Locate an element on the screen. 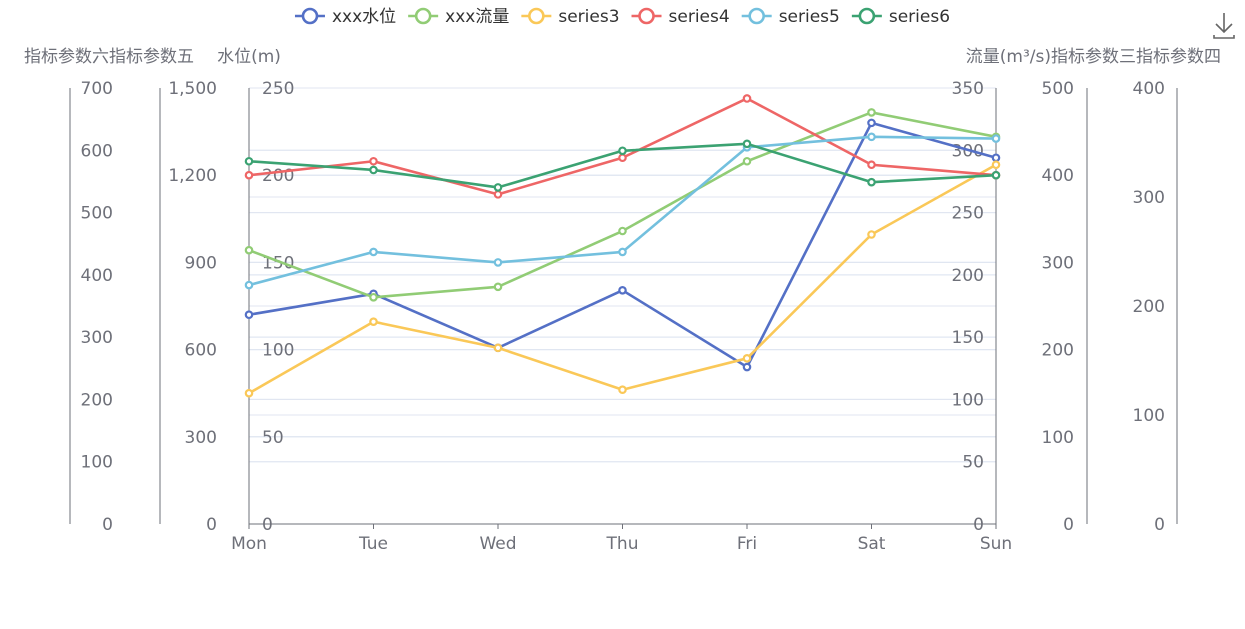  axis-name-y6: 指标参数六 is located at coordinates (66, 57).